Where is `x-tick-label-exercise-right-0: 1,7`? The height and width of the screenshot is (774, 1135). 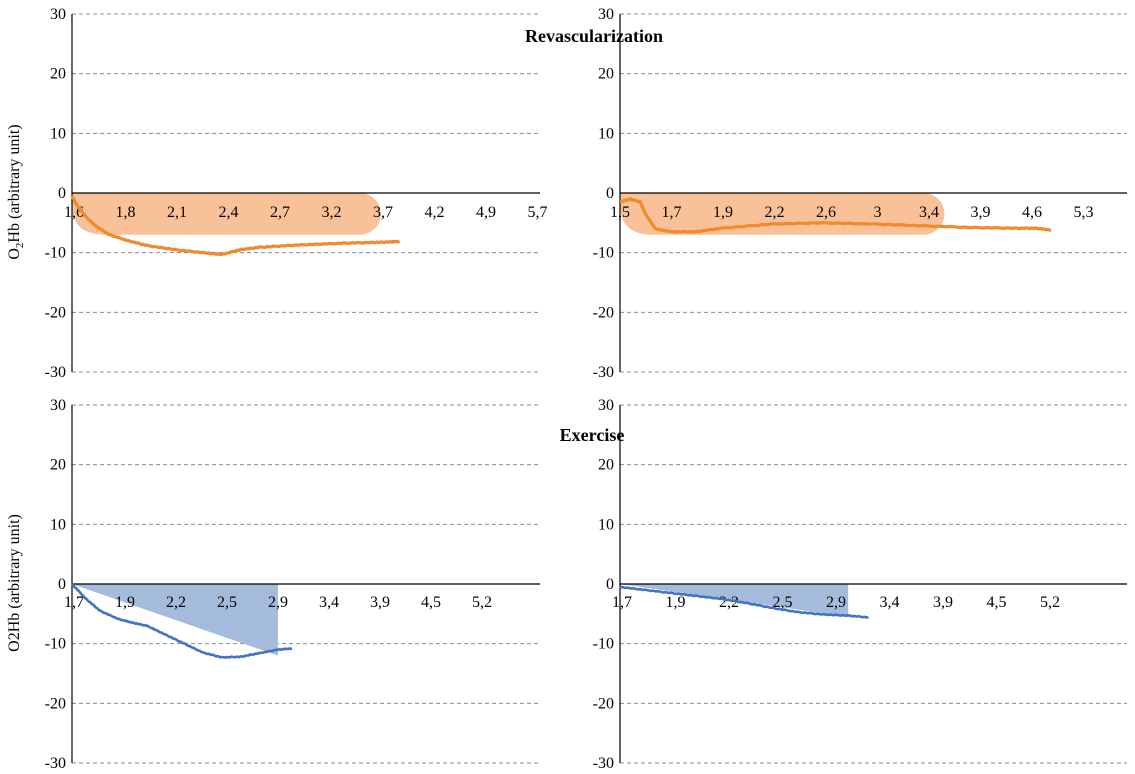
x-tick-label-exercise-right-0: 1,7 is located at coordinates (622, 602).